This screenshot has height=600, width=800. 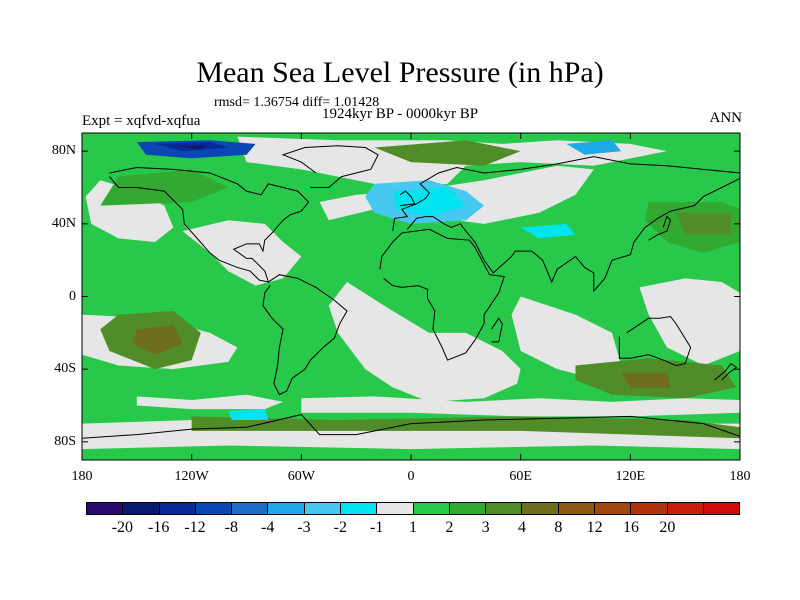 I want to click on anomaly-north-pacific-core, so click(x=703, y=223).